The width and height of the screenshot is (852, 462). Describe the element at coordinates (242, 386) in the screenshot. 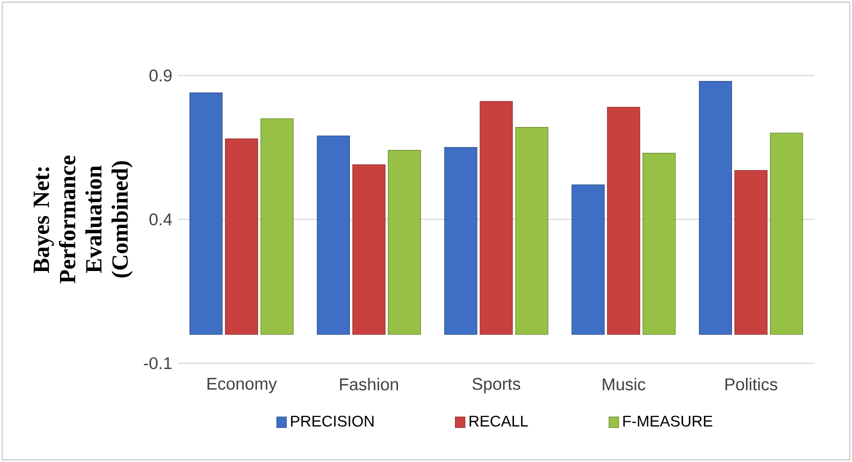

I see `x-tick-label: Economy` at that location.